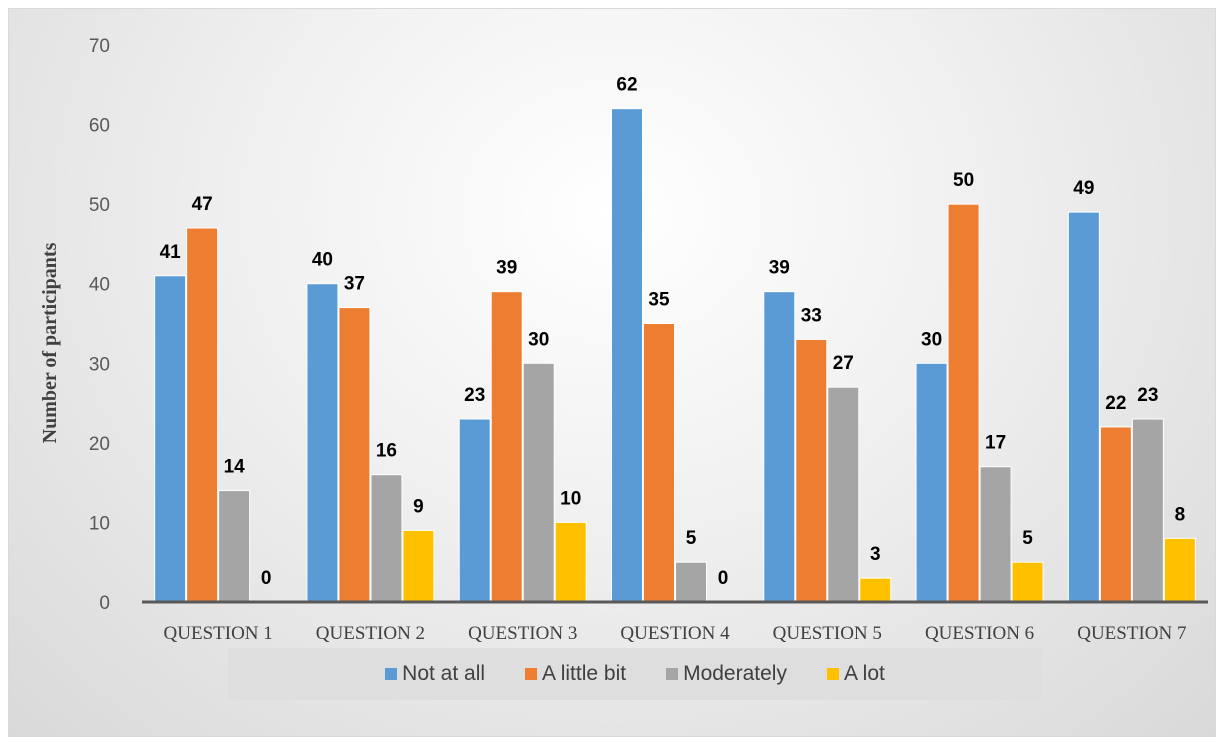  Describe the element at coordinates (635, 674) in the screenshot. I see `legend: Not at all A little bit Moderately A lot` at that location.